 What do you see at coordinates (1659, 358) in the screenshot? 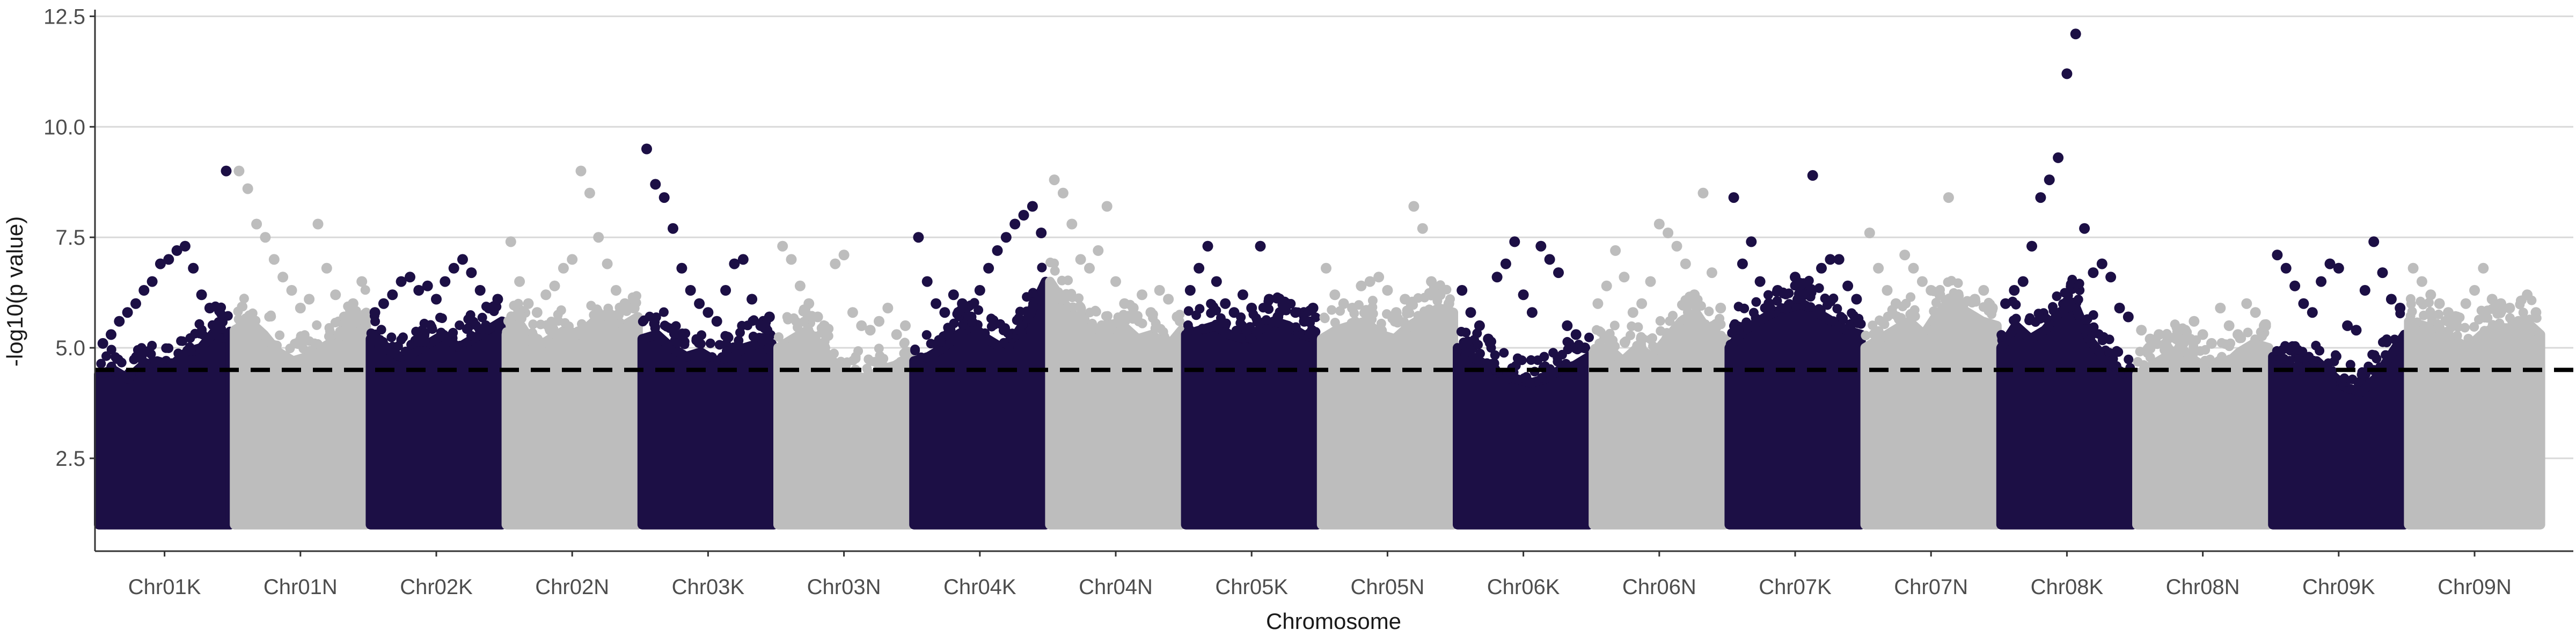
I see `chromosome-series-Chr06N` at bounding box center [1659, 358].